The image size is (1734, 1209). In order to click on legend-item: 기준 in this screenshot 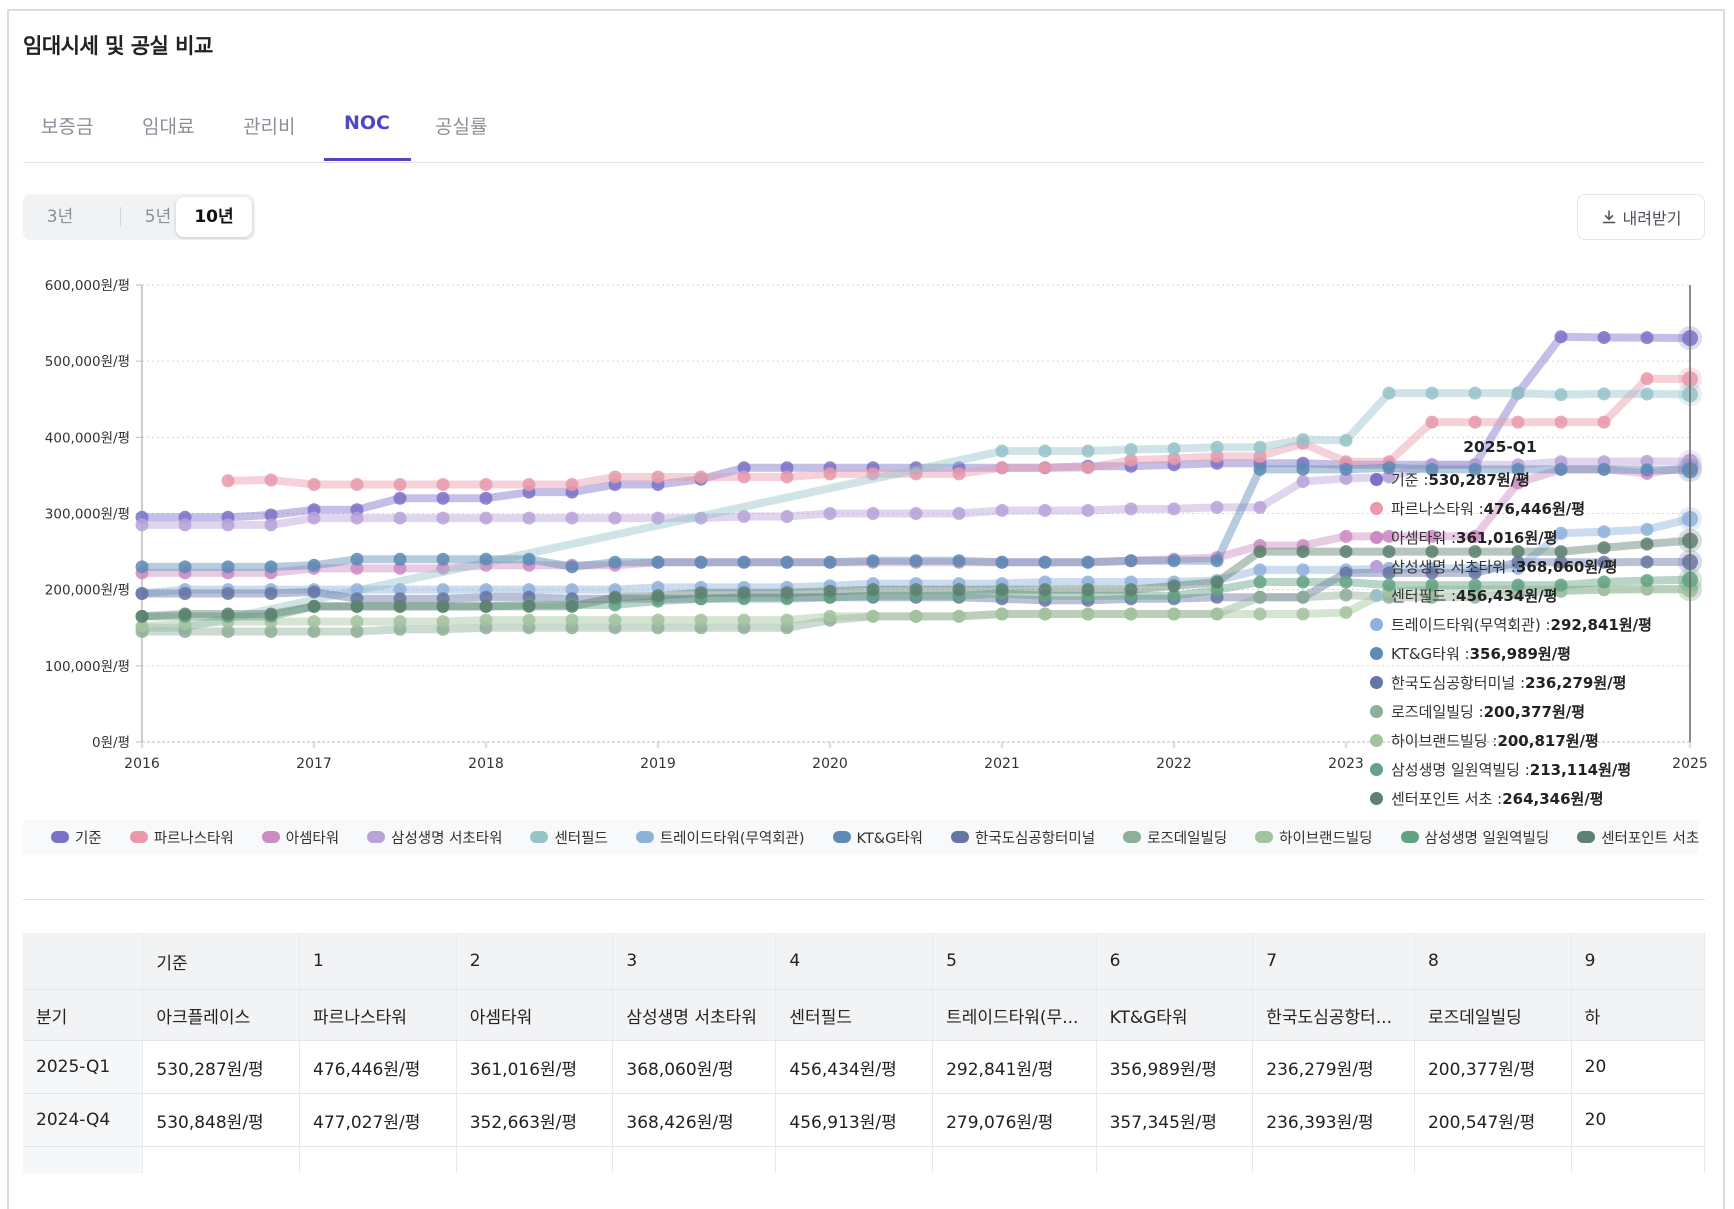, I will do `click(76, 837)`.